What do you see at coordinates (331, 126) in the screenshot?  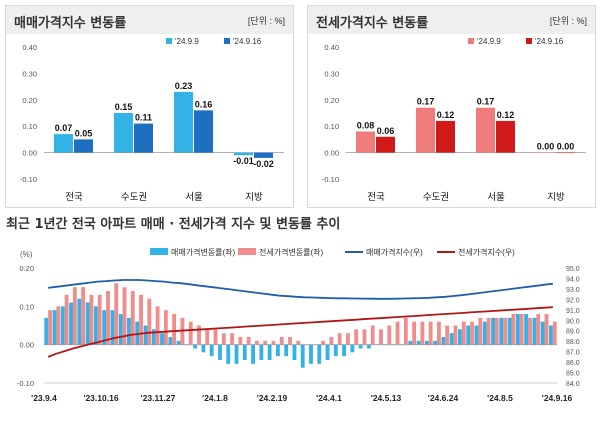 I see `y-tick-label: 0.10` at bounding box center [331, 126].